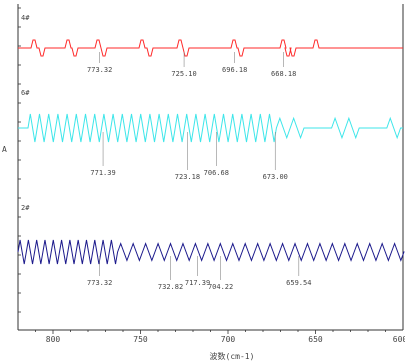 The image size is (405, 361). Describe the element at coordinates (183, 74) in the screenshot. I see `peak-label: 725.10` at that location.